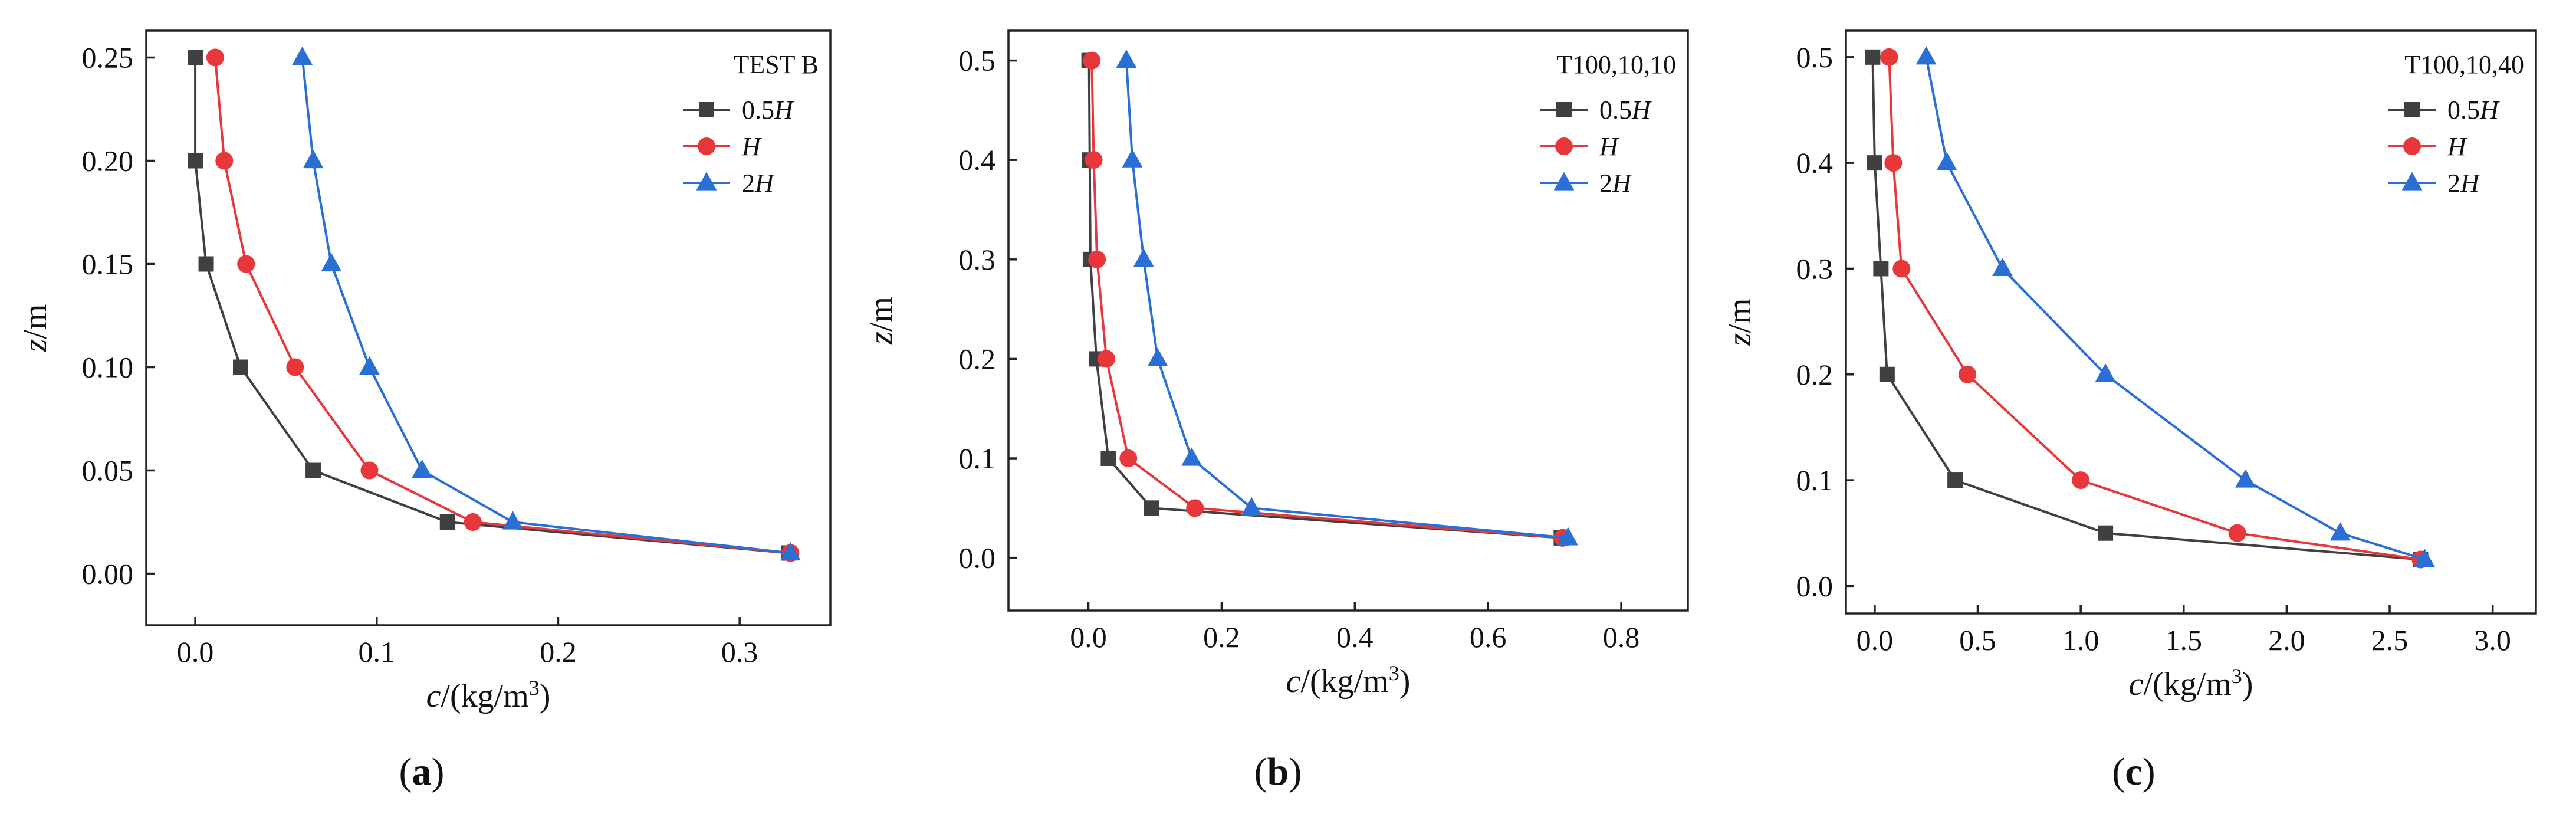 The image size is (2576, 827). I want to click on x-tick-label: 0.1, so click(377, 651).